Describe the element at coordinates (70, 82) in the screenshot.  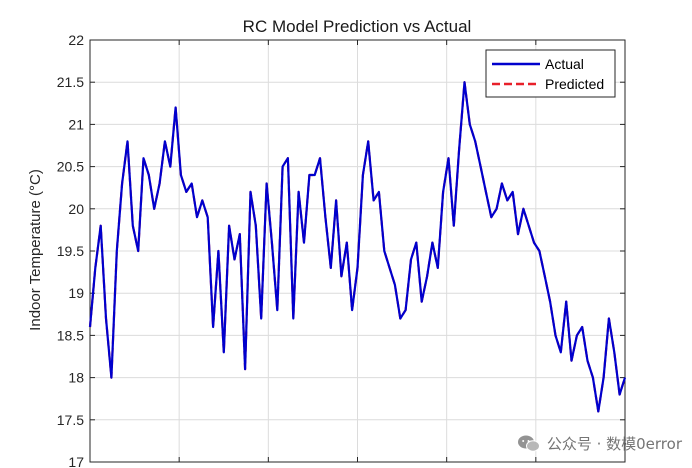
I see `y-tick-label: 21.5` at that location.